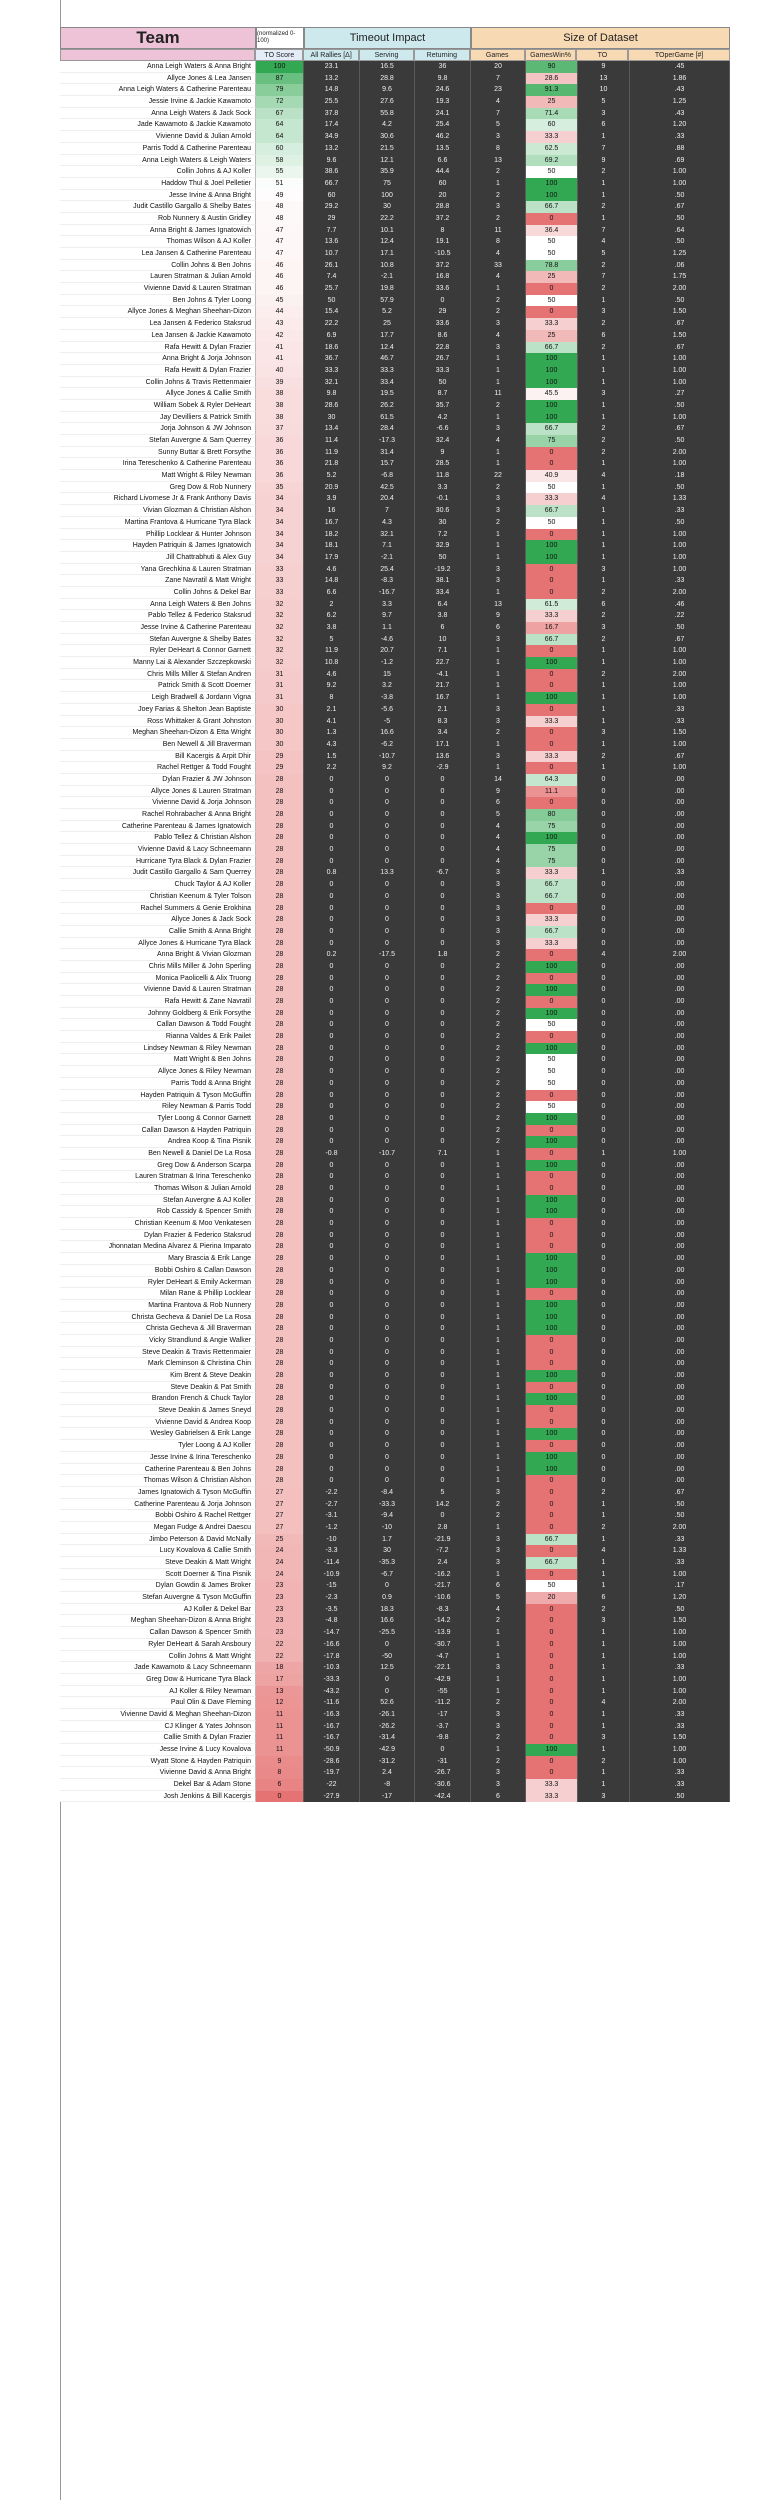  I want to click on table-row: Allyce Jones & Jack Sock 28 0 0 0 3 33.3 0.00, so click(395, 920).